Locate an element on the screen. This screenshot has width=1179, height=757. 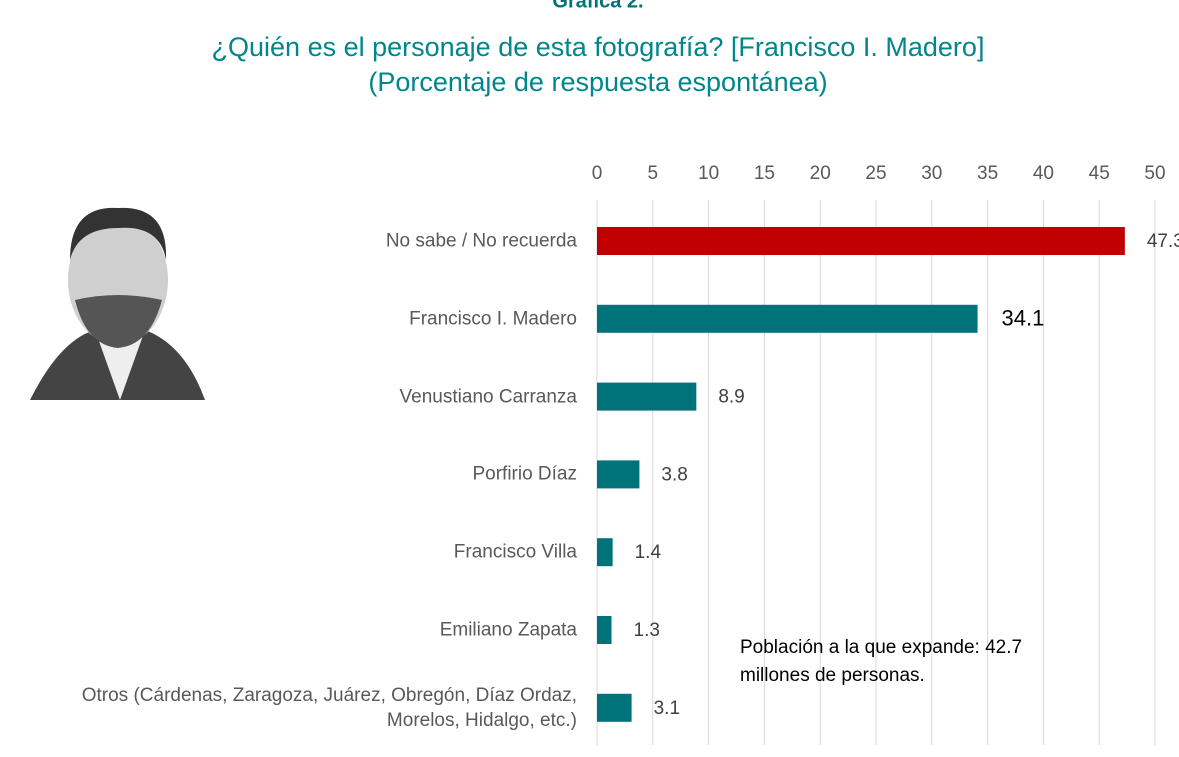
chart-subtitle: (Porcentaje de respuesta espontánea) is located at coordinates (597, 82).